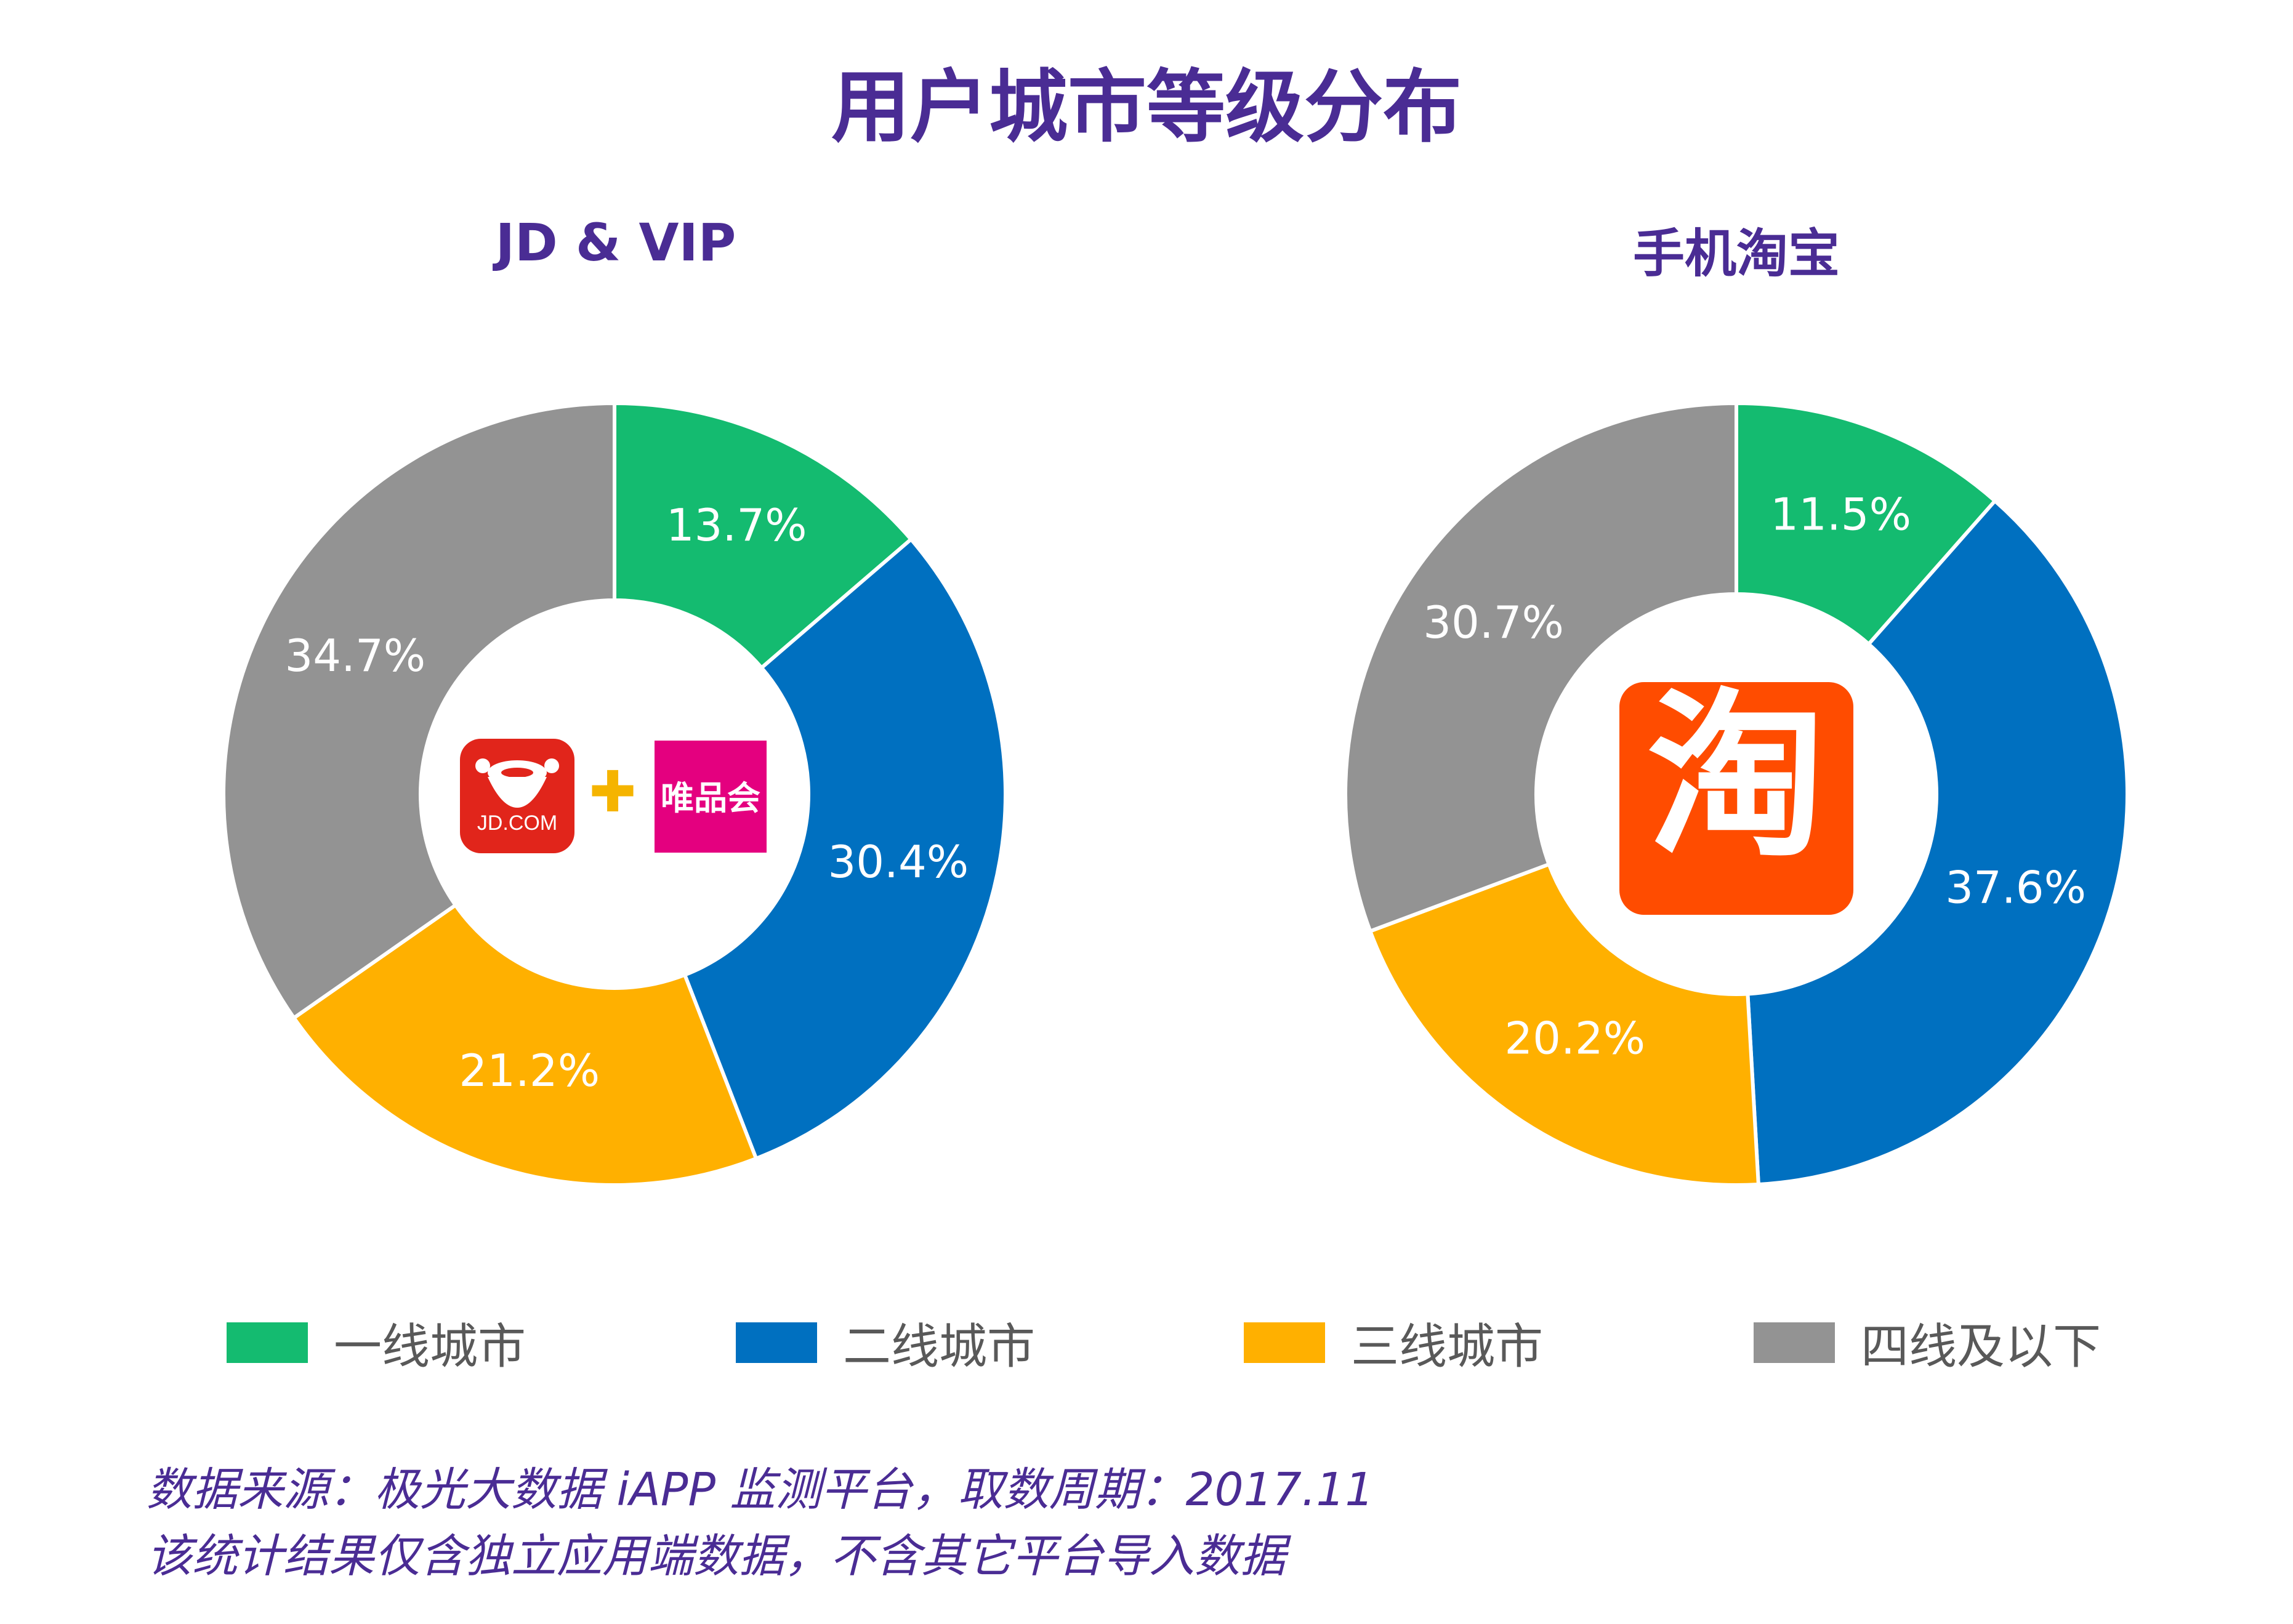 The height and width of the screenshot is (1624, 2293). I want to click on taobao-logo-text: 淘, so click(1736, 777).